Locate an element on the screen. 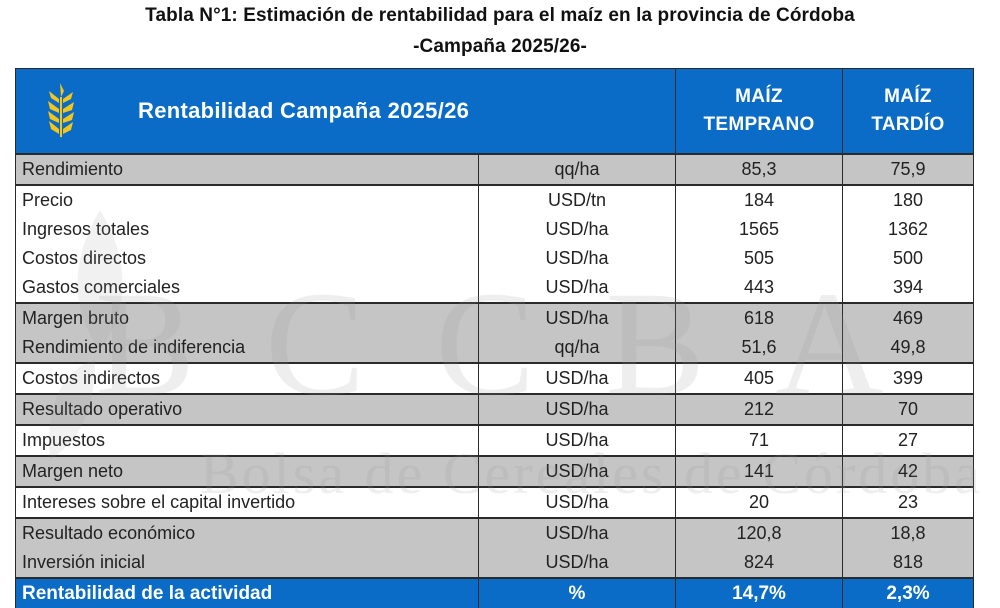 The image size is (1000, 608). row-value-tardio: 27 is located at coordinates (908, 440).